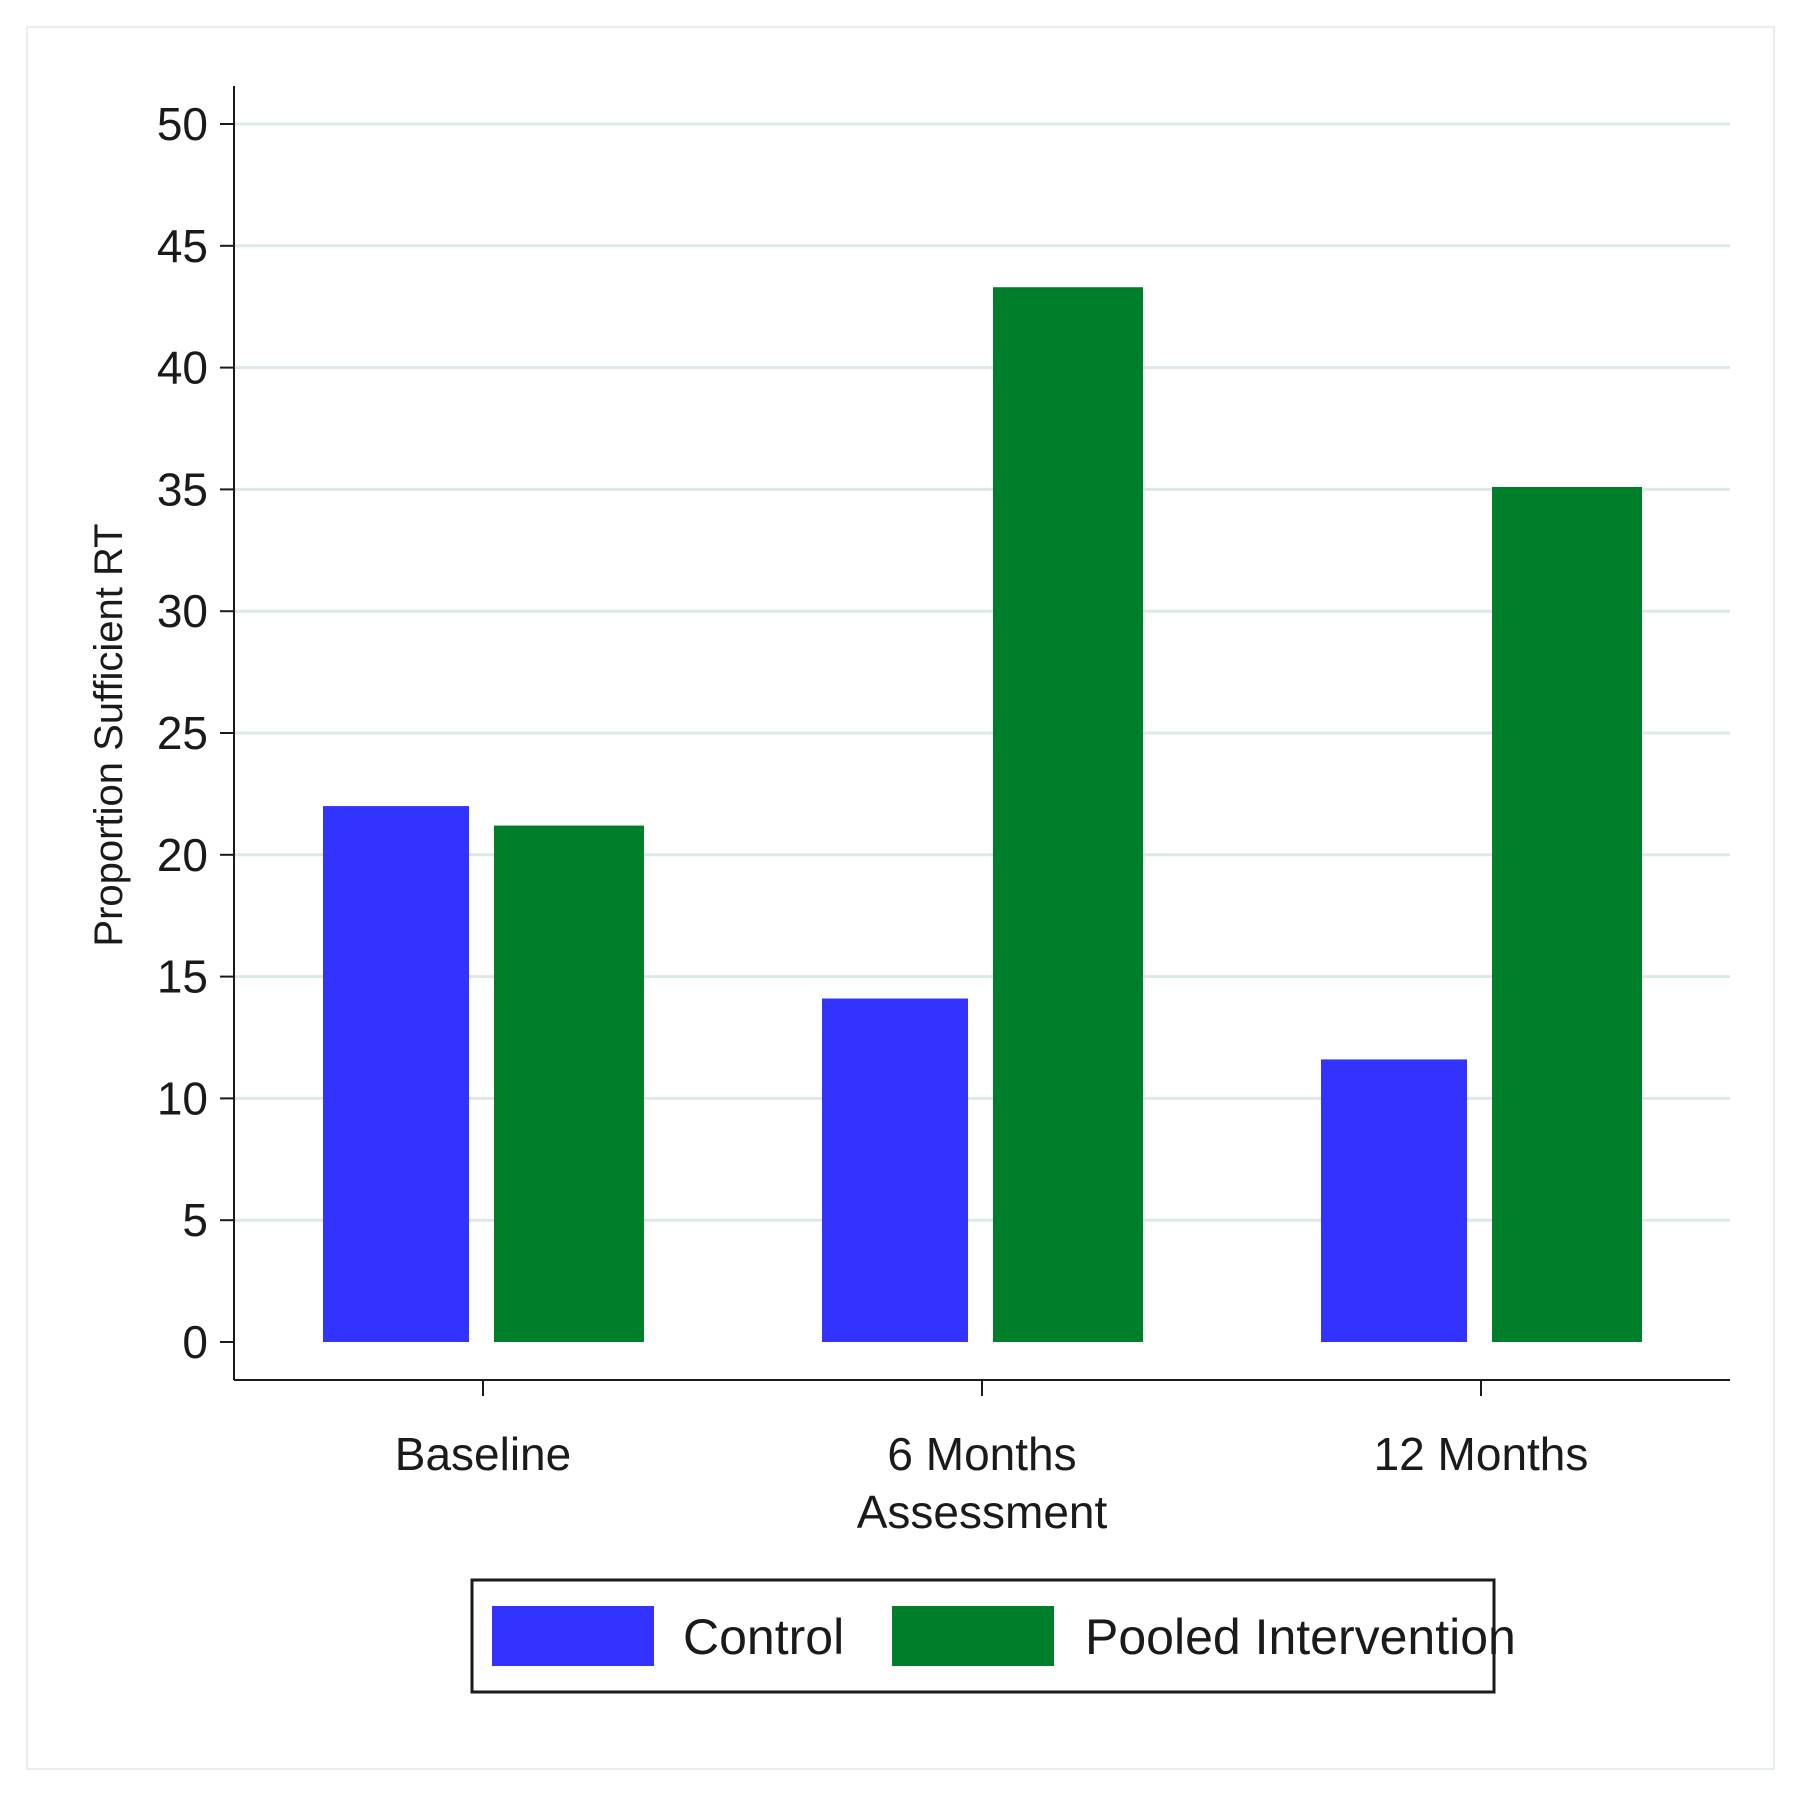  I want to click on legend-label-control: Control, so click(763, 1637).